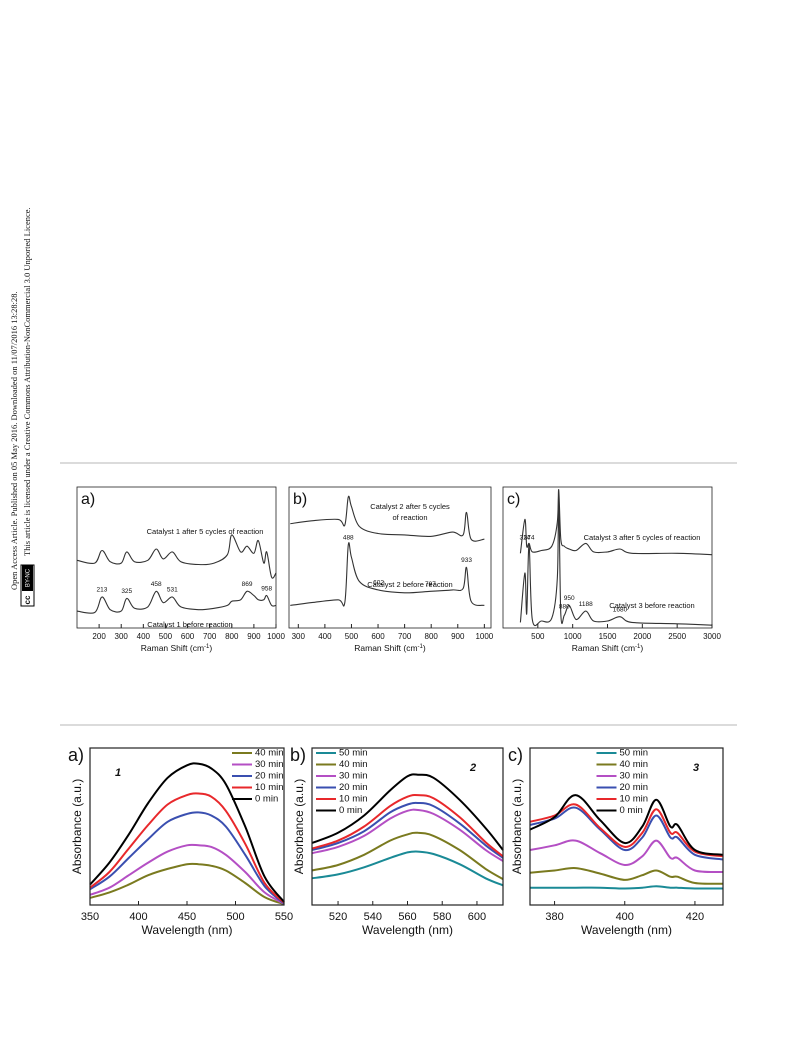  I want to click on x-tick-label: 420, so click(695, 917).